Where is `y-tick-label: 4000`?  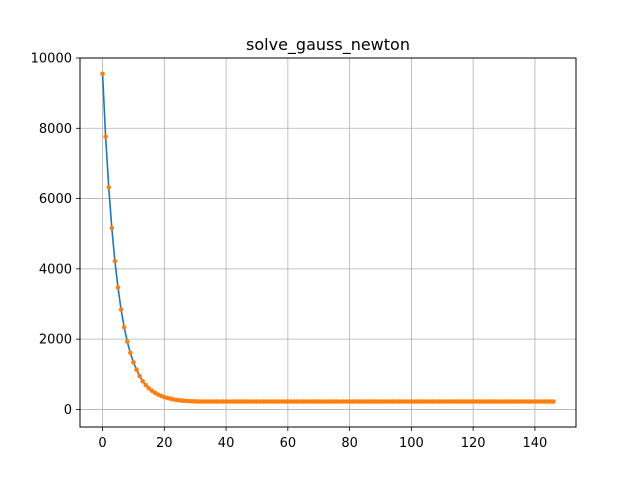 y-tick-label: 4000 is located at coordinates (55, 269).